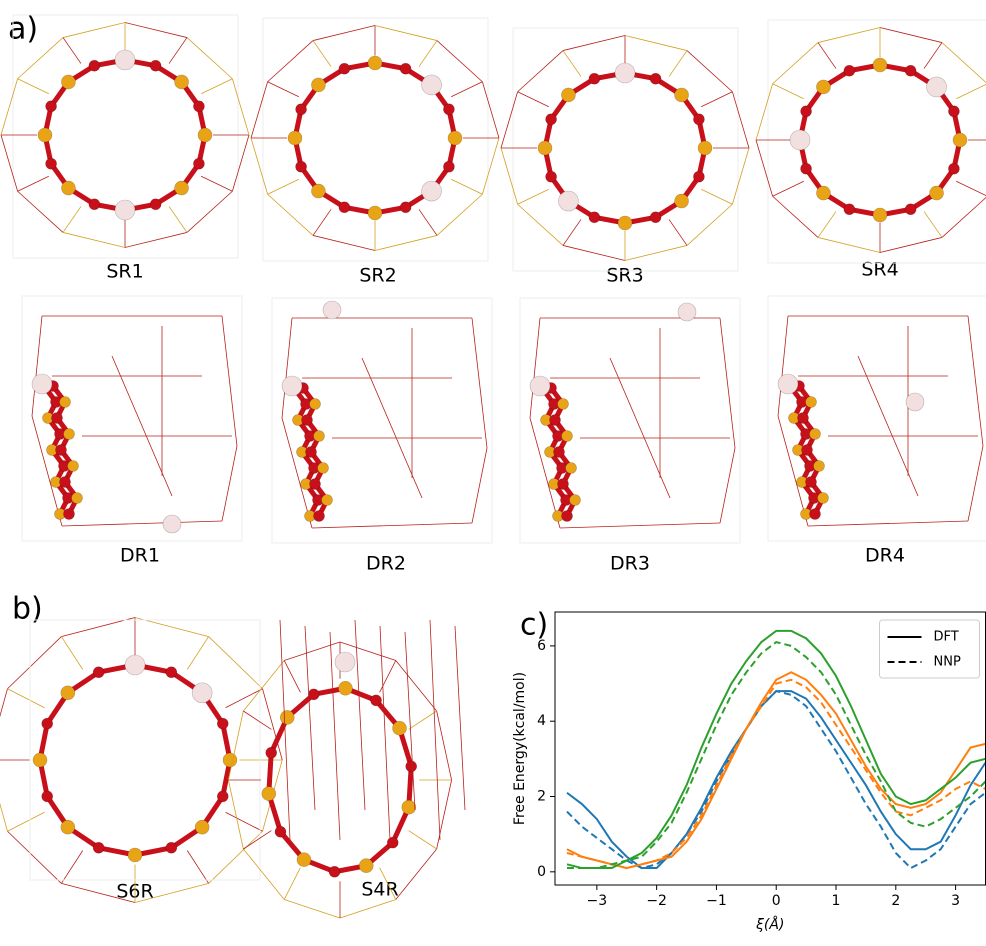  Describe the element at coordinates (947, 662) in the screenshot. I see `legend-label: NNP` at that location.